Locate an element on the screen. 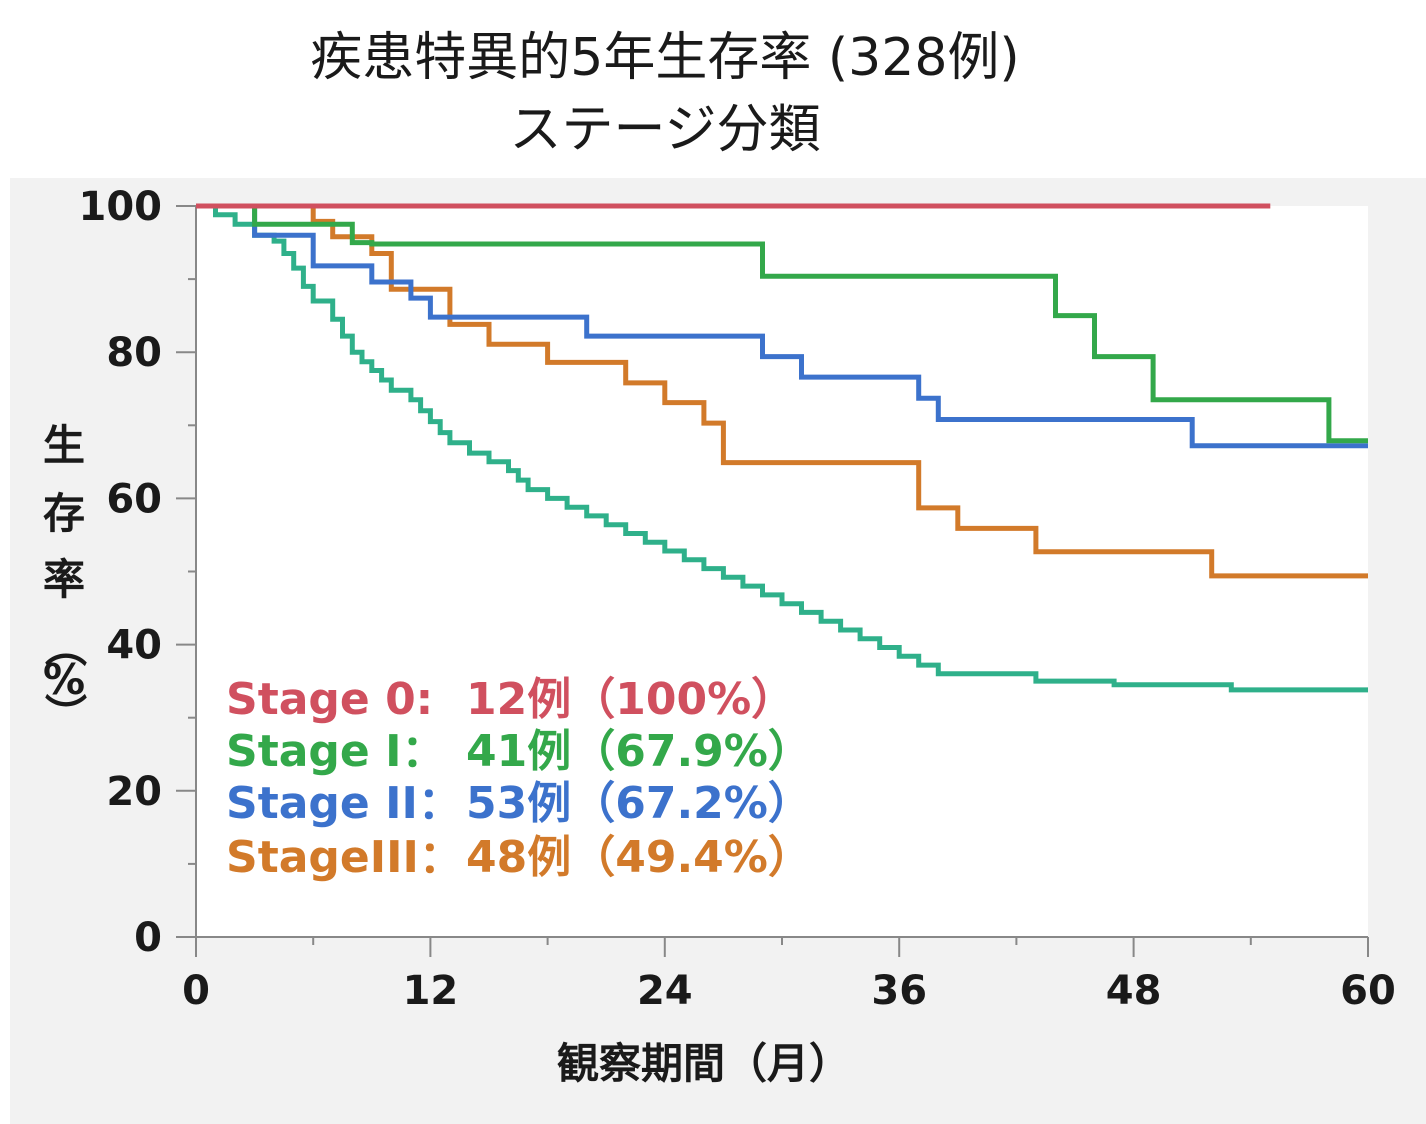  legend-label: Stage II： is located at coordinates (344, 803).